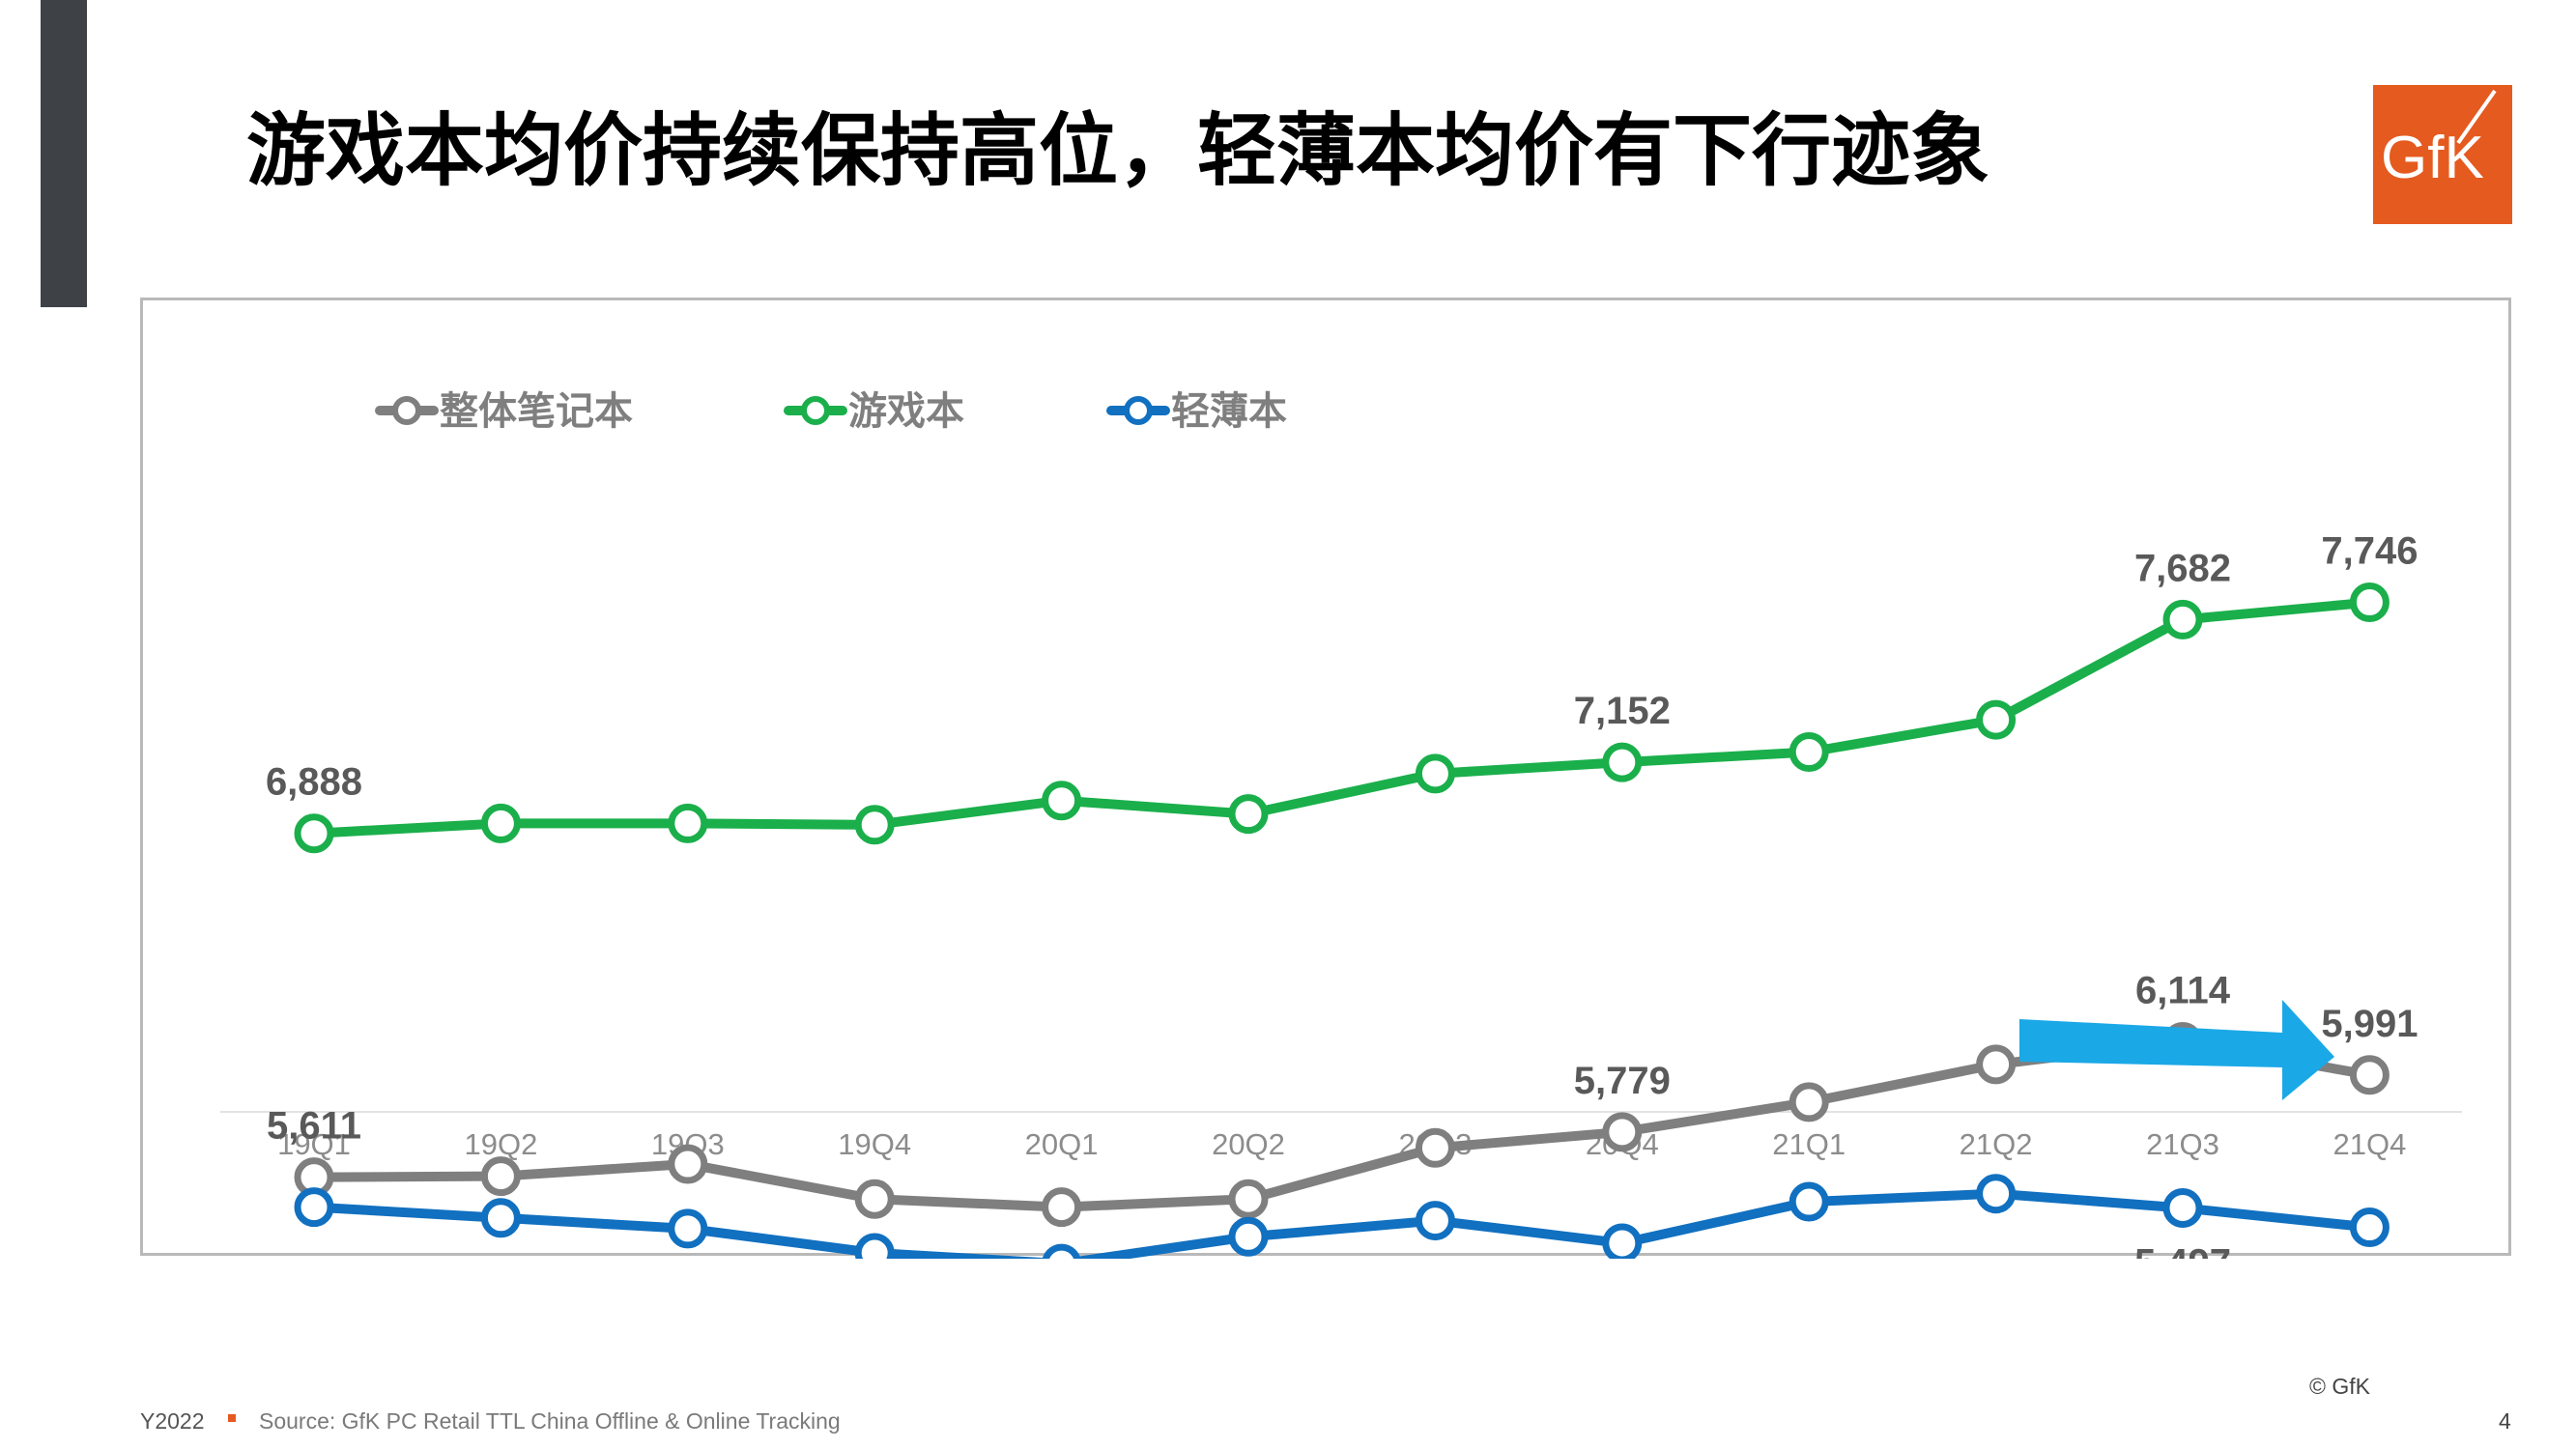 The height and width of the screenshot is (1449, 2576). I want to click on copyright: © GfK, so click(2339, 1386).